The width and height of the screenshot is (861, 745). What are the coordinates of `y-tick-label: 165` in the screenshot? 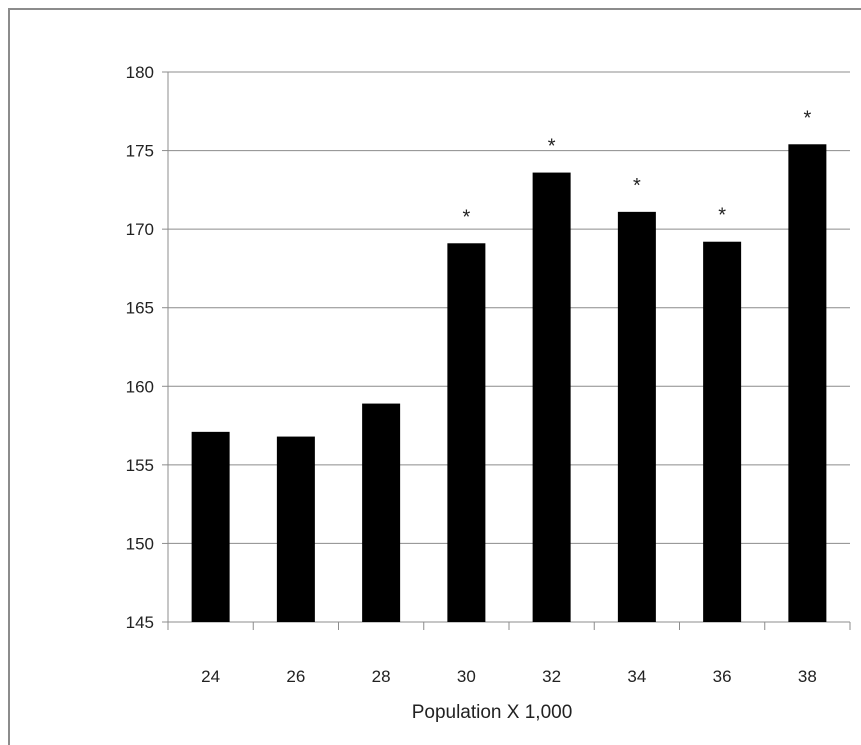 It's located at (140, 308).